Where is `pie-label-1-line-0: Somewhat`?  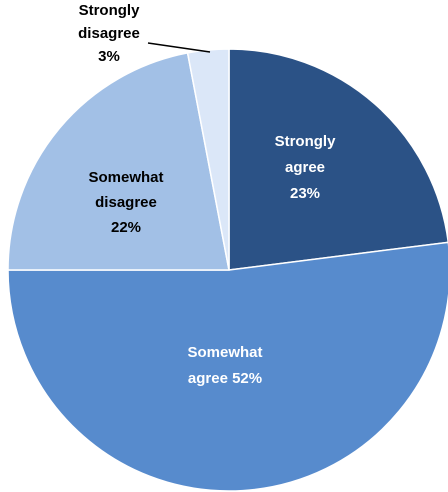 pie-label-1-line-0: Somewhat is located at coordinates (224, 352).